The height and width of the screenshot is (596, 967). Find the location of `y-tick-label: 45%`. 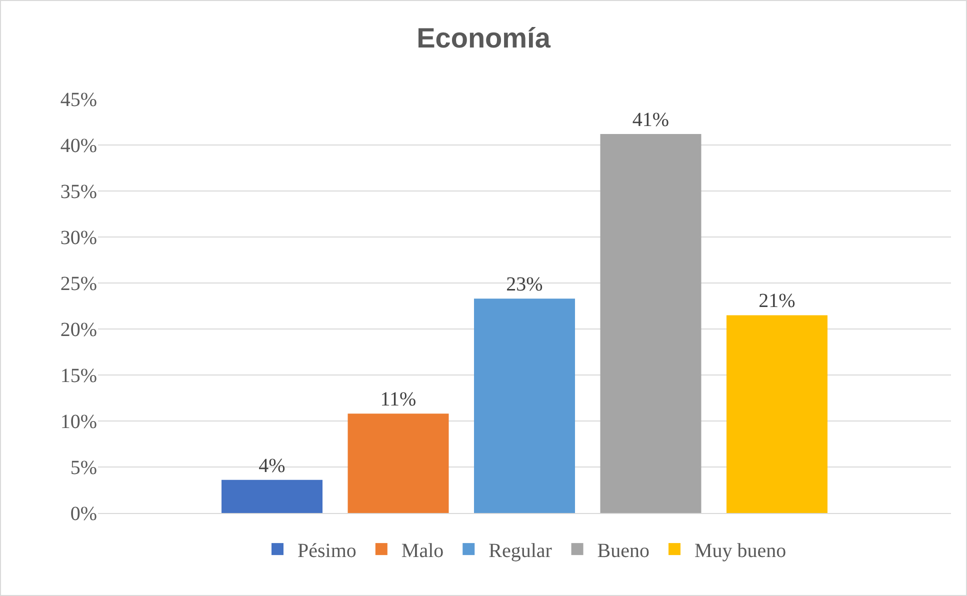

y-tick-label: 45% is located at coordinates (78, 100).